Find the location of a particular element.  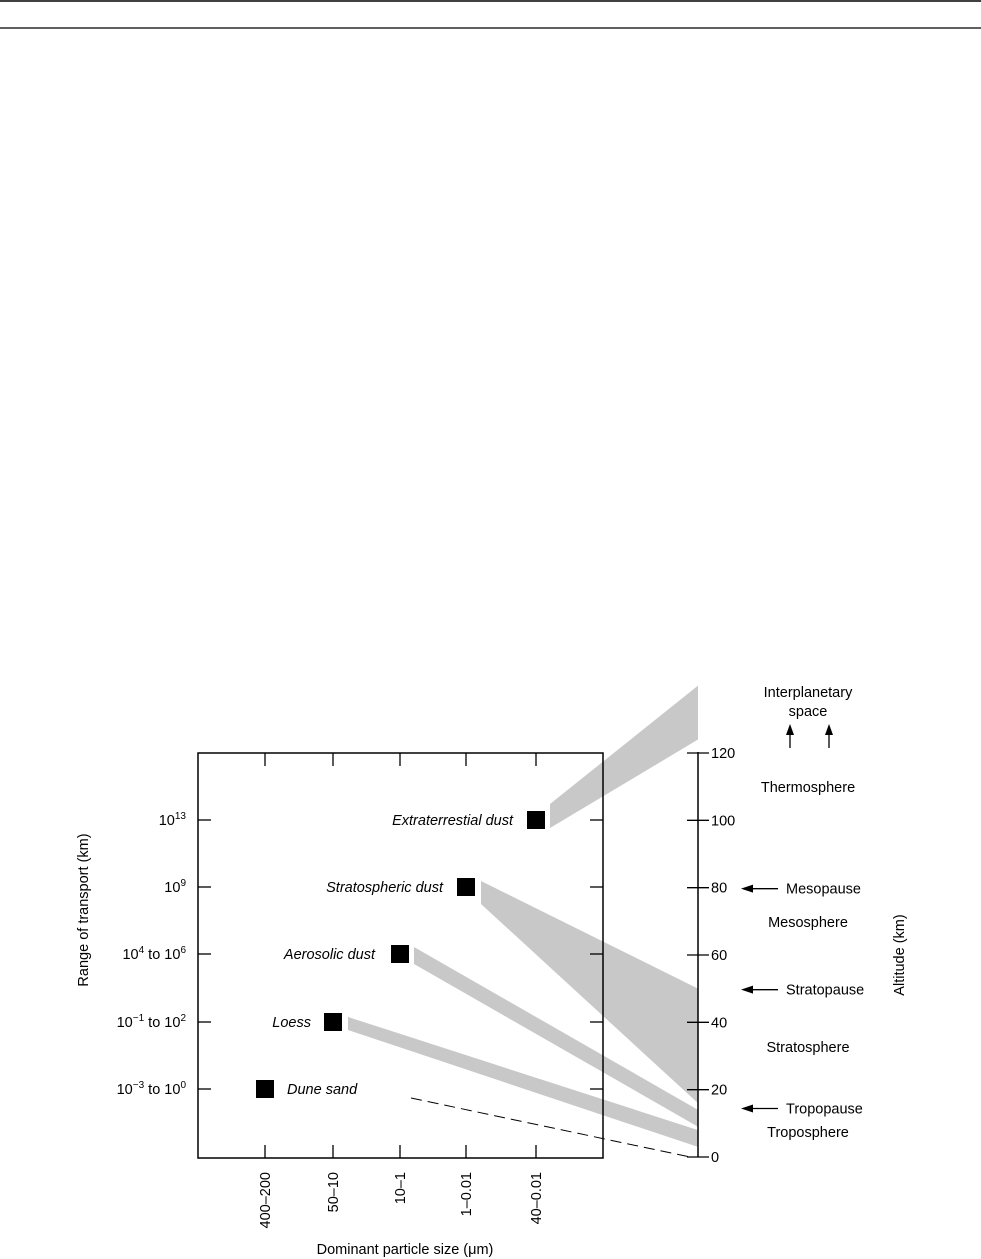

y-axis-title: Range of transport (km) is located at coordinates (84, 909).